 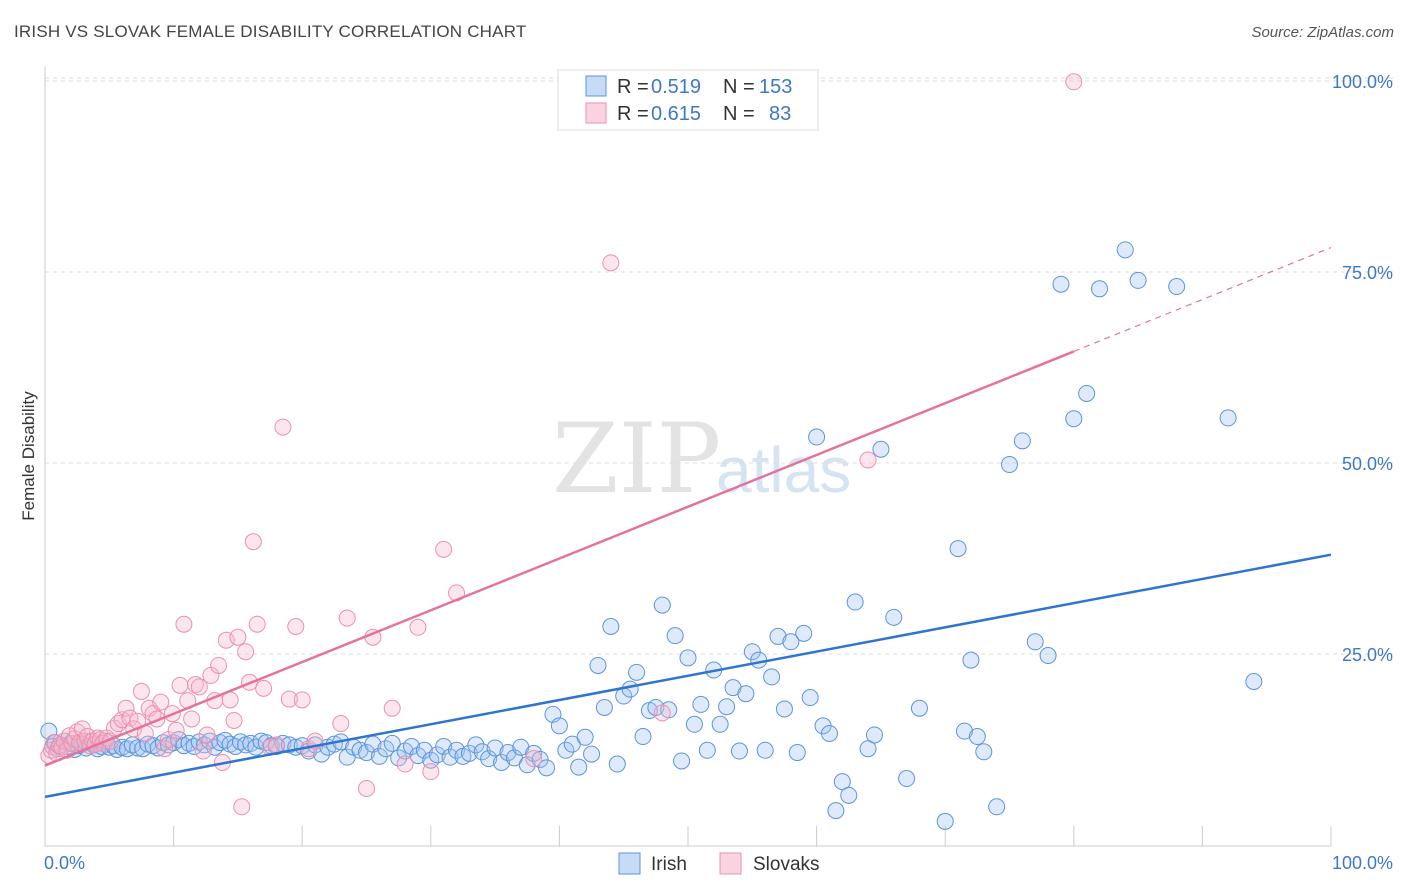 I want to click on bottom-legend-irish: Irish, so click(x=669, y=864).